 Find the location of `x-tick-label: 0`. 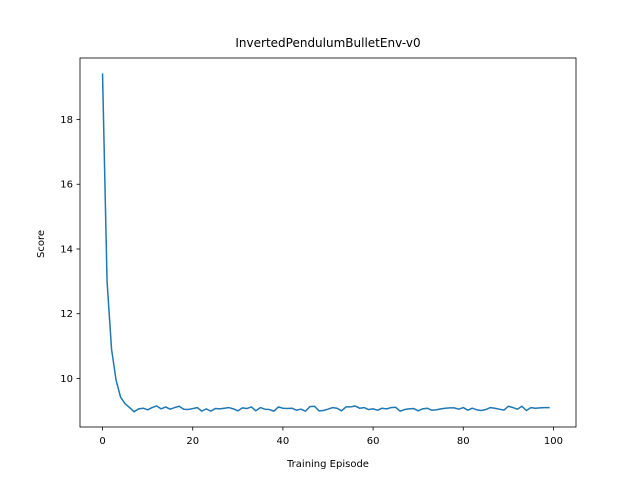

x-tick-label: 0 is located at coordinates (102, 441).